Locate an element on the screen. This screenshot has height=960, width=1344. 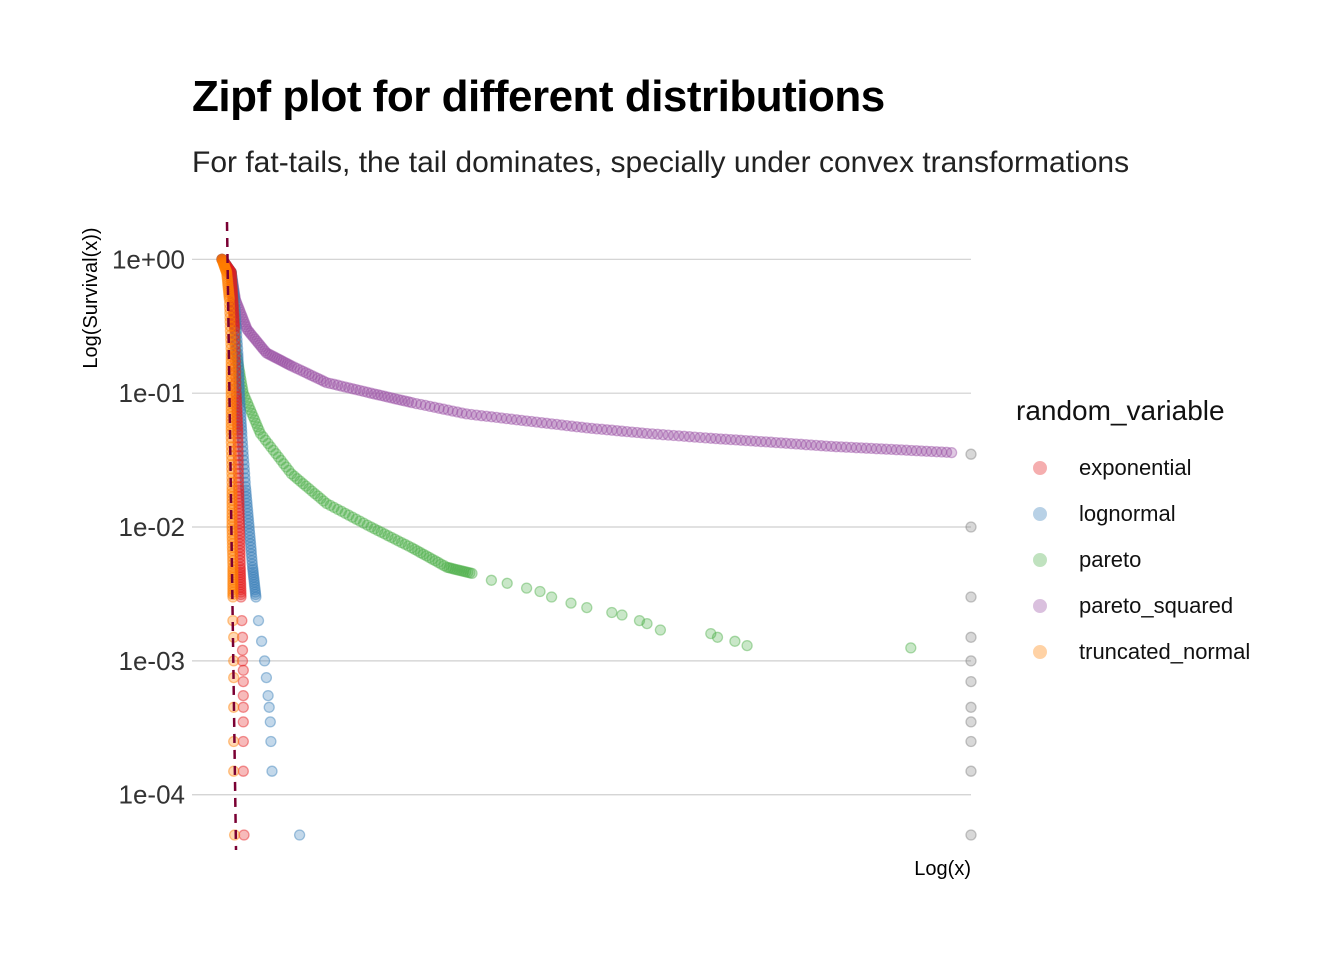
legend-label: pareto_squared is located at coordinates (1156, 605).